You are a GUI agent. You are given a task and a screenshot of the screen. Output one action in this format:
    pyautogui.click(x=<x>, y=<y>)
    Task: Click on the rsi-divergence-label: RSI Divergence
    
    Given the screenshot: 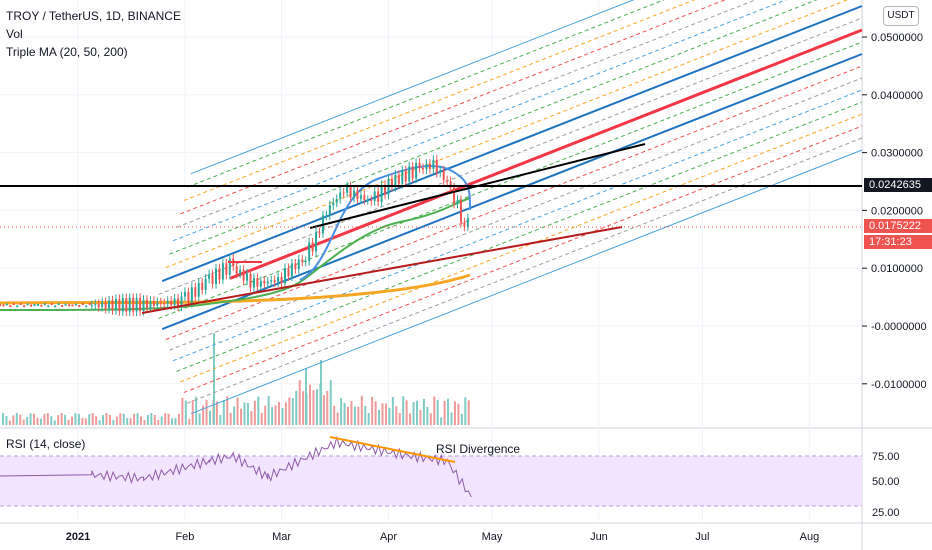 What is the action you would take?
    pyautogui.click(x=478, y=449)
    